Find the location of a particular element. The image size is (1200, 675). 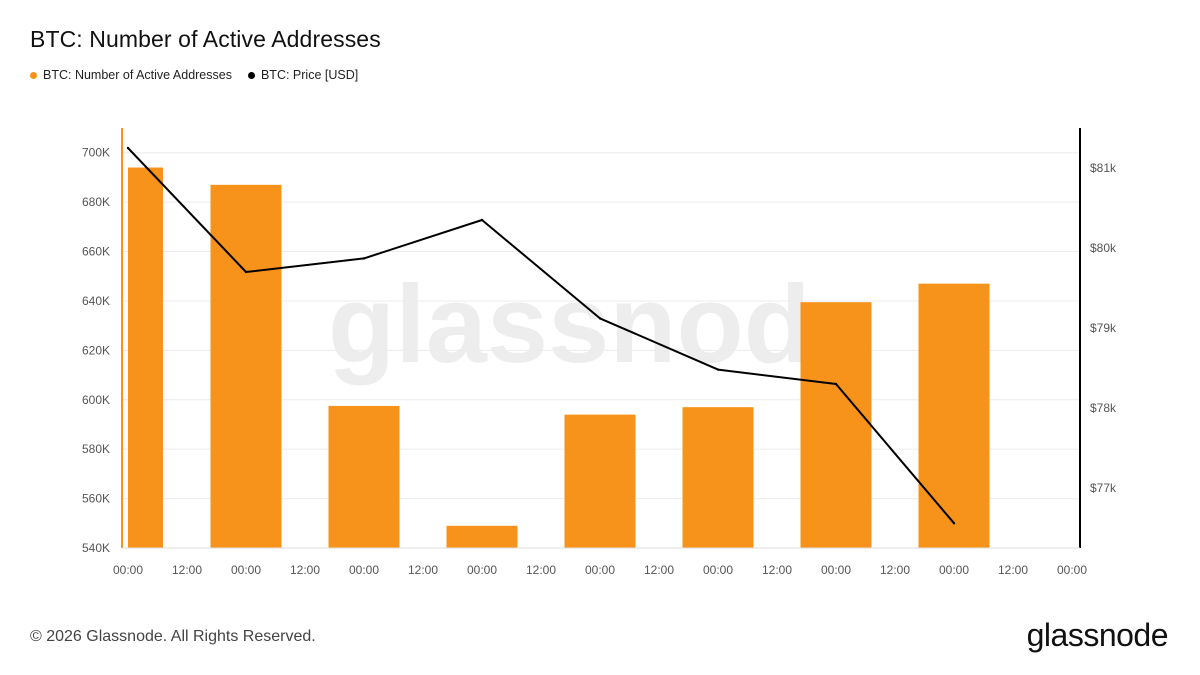

right-tick-label: $80k is located at coordinates (1103, 248).